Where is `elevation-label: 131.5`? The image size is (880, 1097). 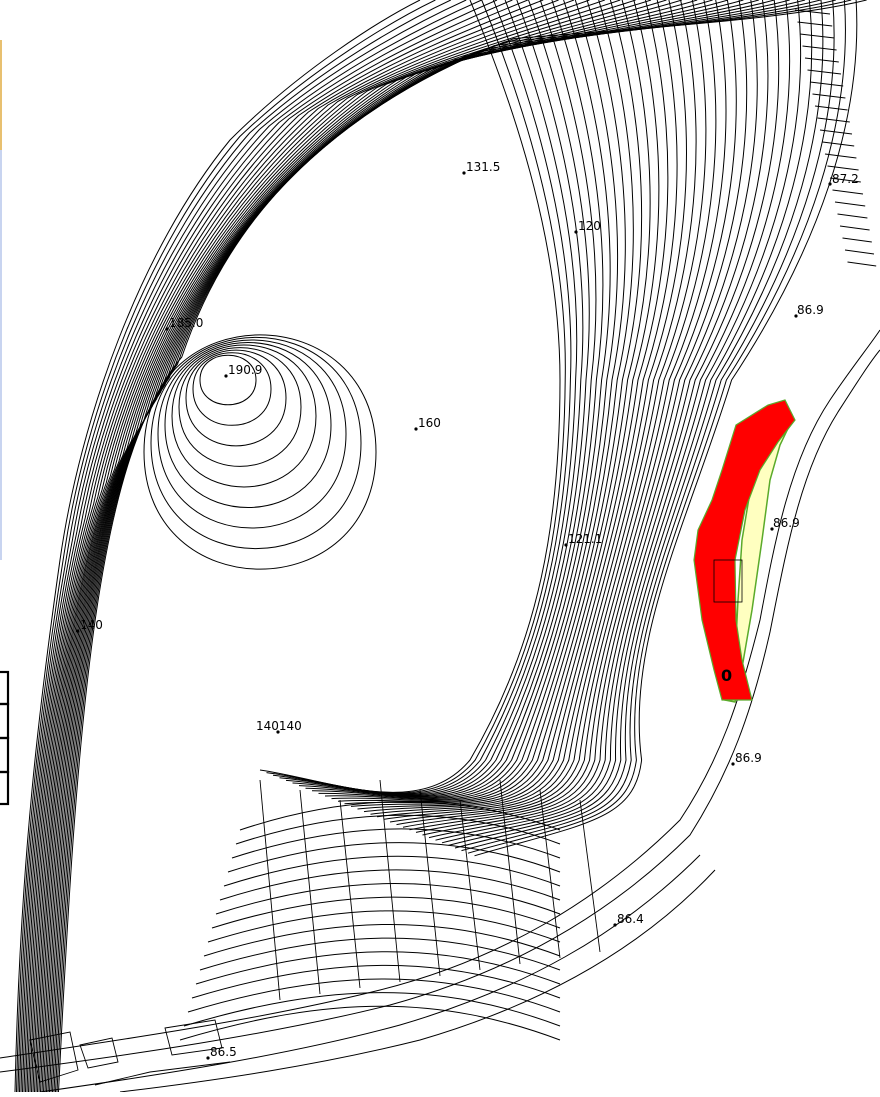 elevation-label: 131.5 is located at coordinates (483, 167).